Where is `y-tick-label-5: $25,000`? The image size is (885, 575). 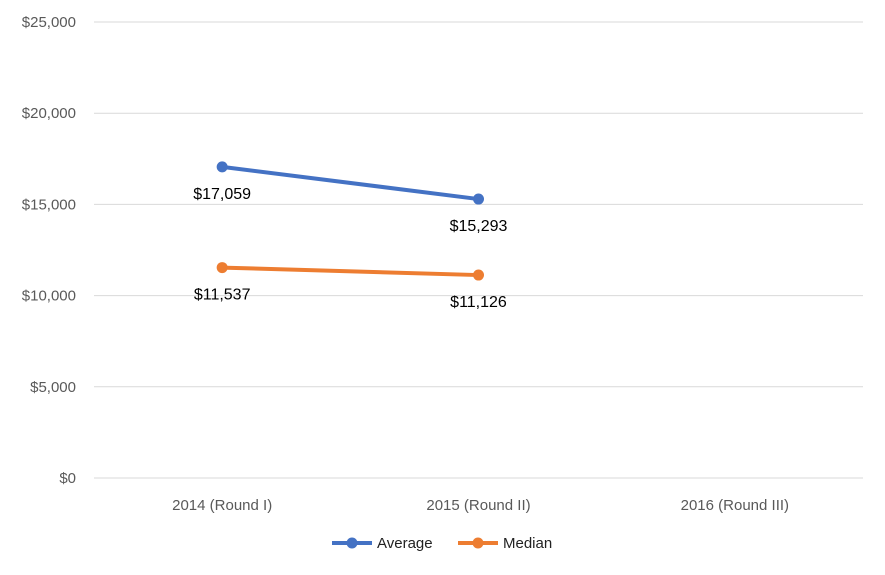
y-tick-label-5: $25,000 is located at coordinates (49, 22).